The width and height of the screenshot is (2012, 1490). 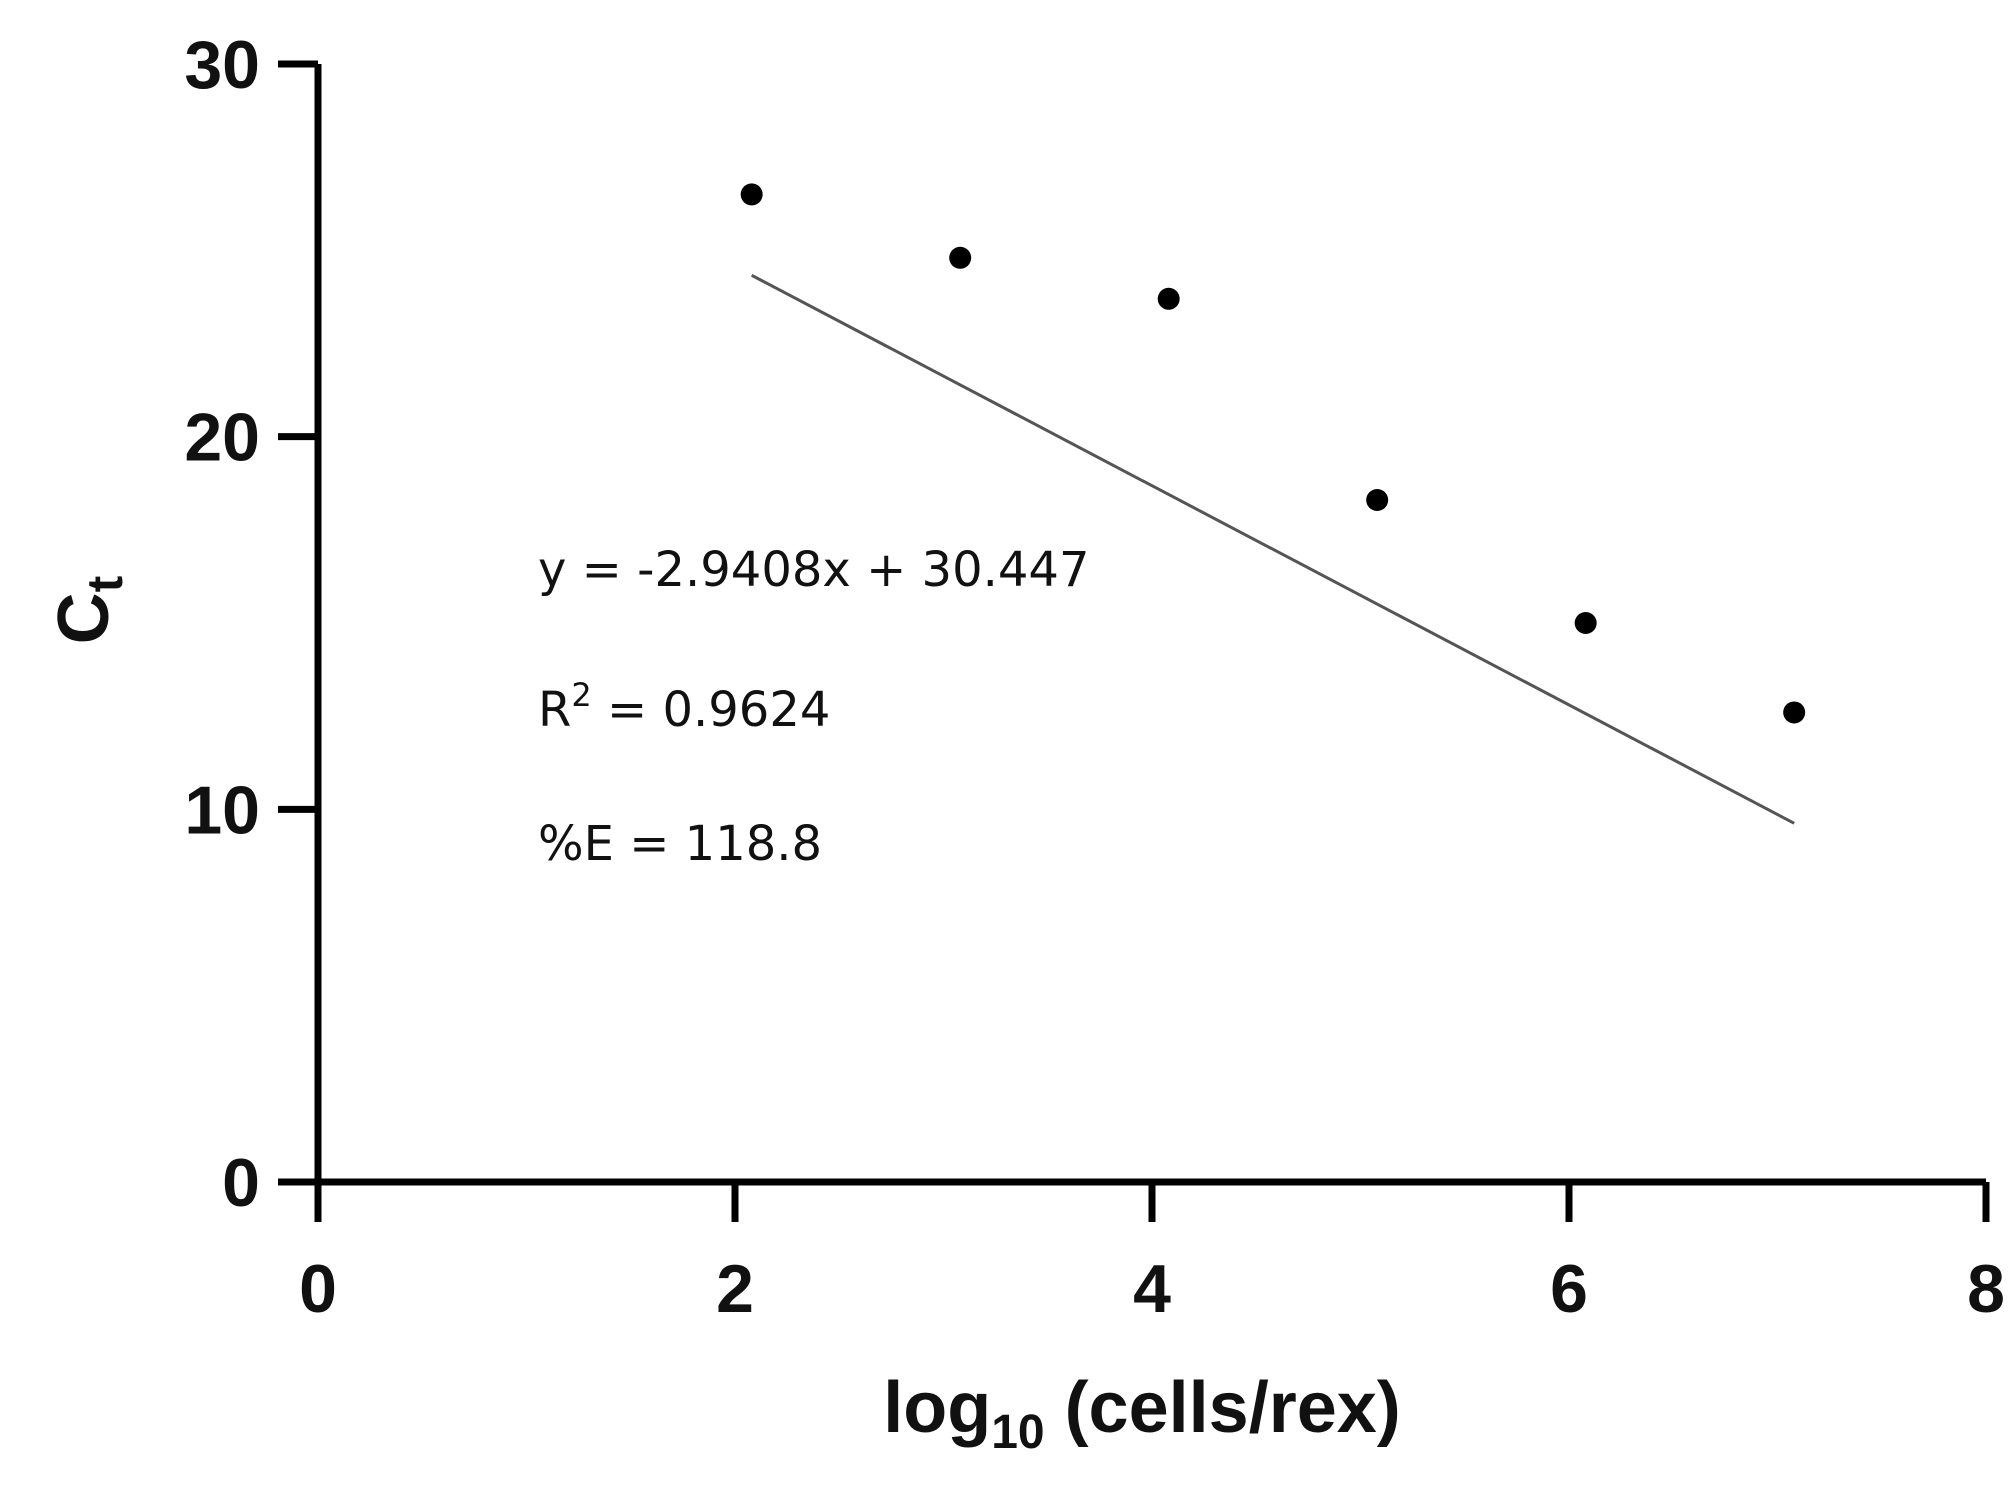 What do you see at coordinates (554, 710) in the screenshot?
I see `r-squared-prefix: R` at bounding box center [554, 710].